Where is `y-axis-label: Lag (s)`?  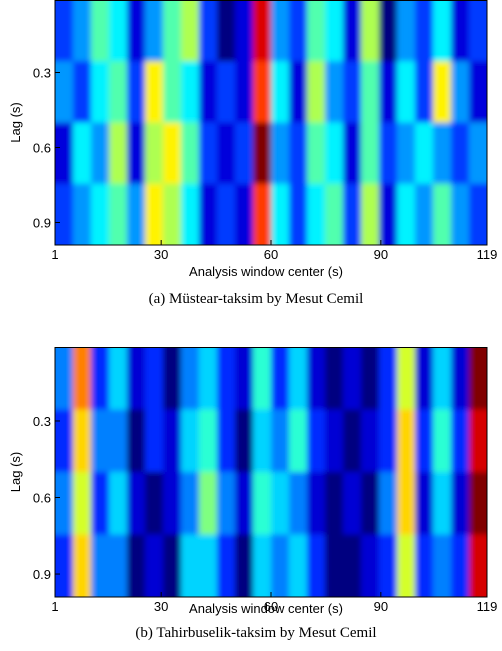 y-axis-label: Lag (s) is located at coordinates (15, 472).